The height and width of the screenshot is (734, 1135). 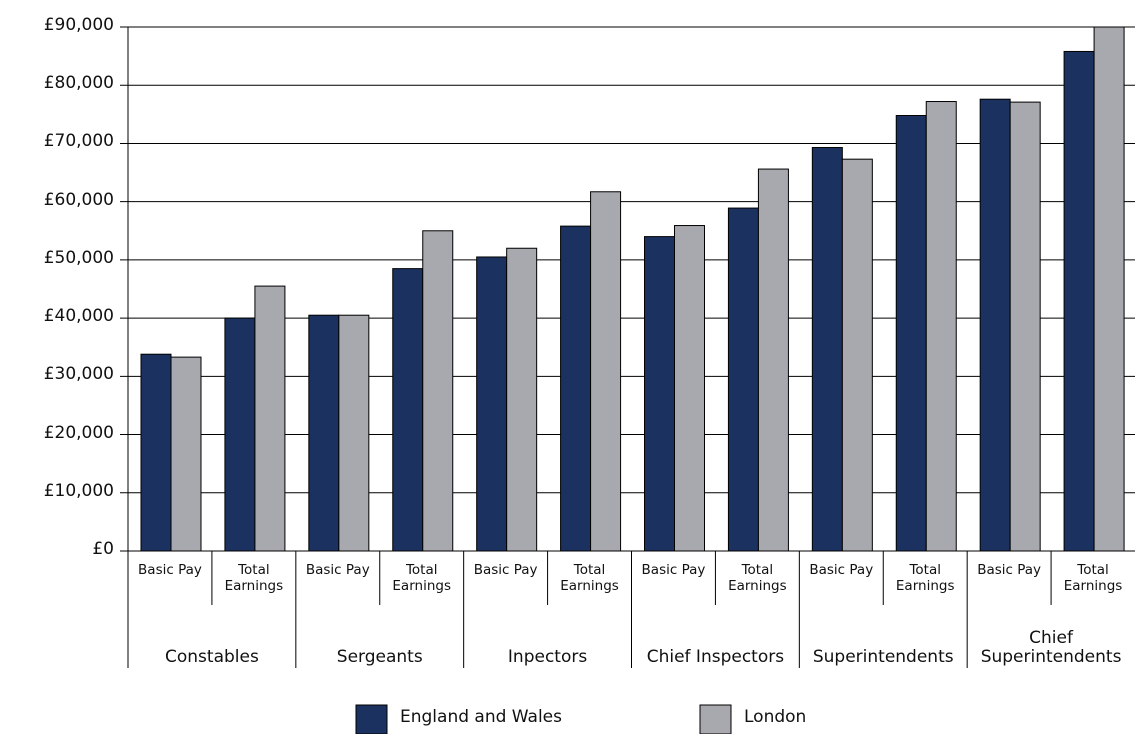 I want to click on group-label: Chief Inspectors, so click(x=715, y=657).